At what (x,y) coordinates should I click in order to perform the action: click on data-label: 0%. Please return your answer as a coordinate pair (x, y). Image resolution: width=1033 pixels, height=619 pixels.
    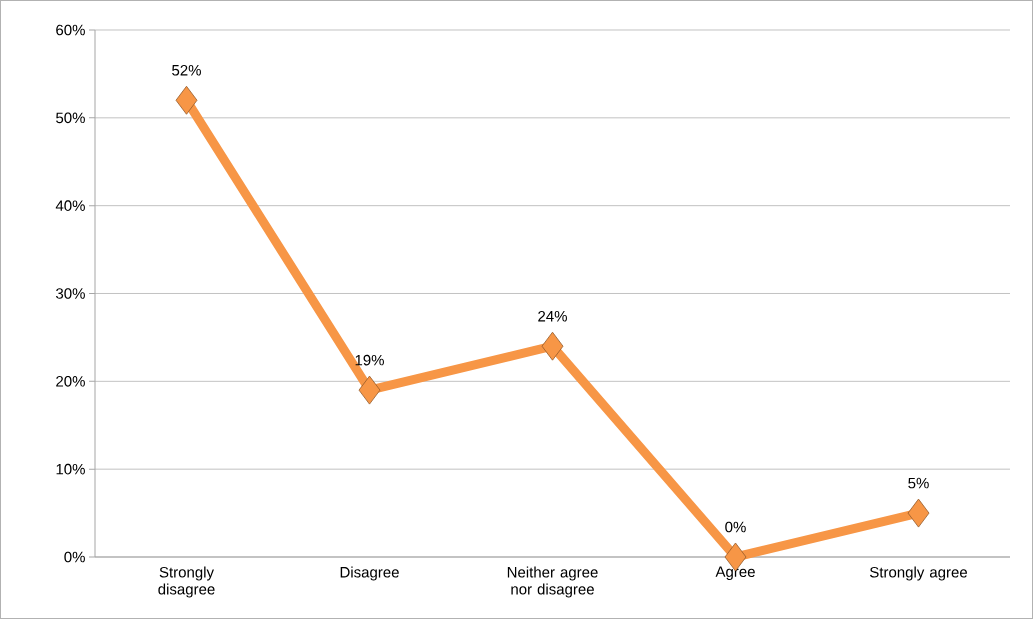
    Looking at the image, I should click on (735, 527).